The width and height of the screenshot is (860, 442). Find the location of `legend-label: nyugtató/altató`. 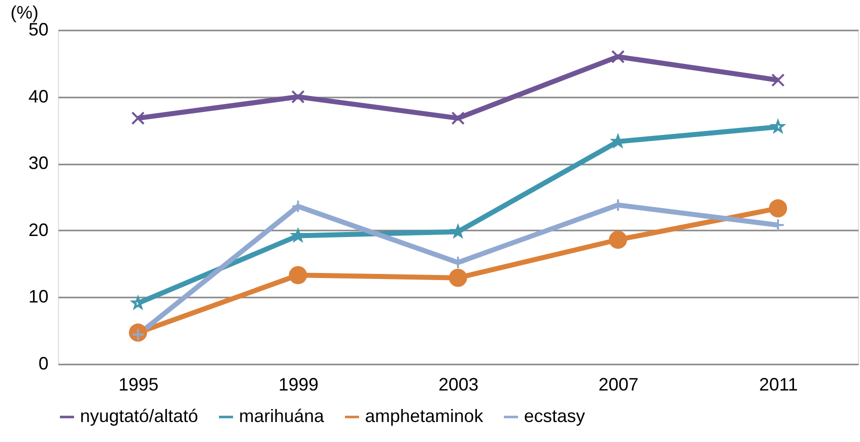

legend-label: nyugtató/altató is located at coordinates (139, 416).